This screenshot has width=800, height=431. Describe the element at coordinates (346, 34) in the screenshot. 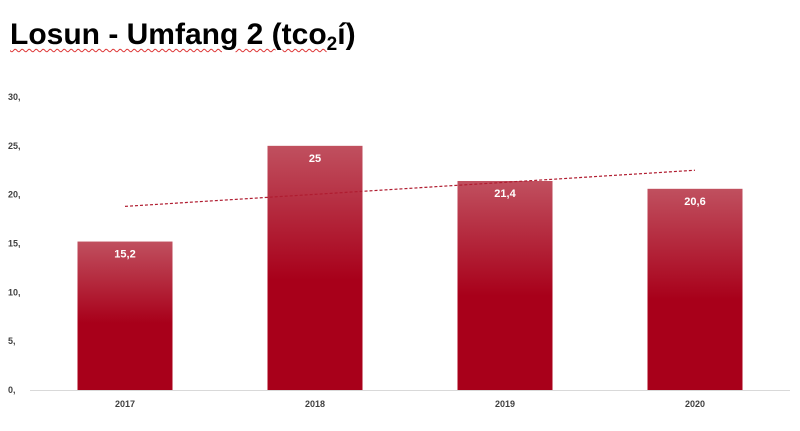

I see `chart-title-end: í)` at that location.